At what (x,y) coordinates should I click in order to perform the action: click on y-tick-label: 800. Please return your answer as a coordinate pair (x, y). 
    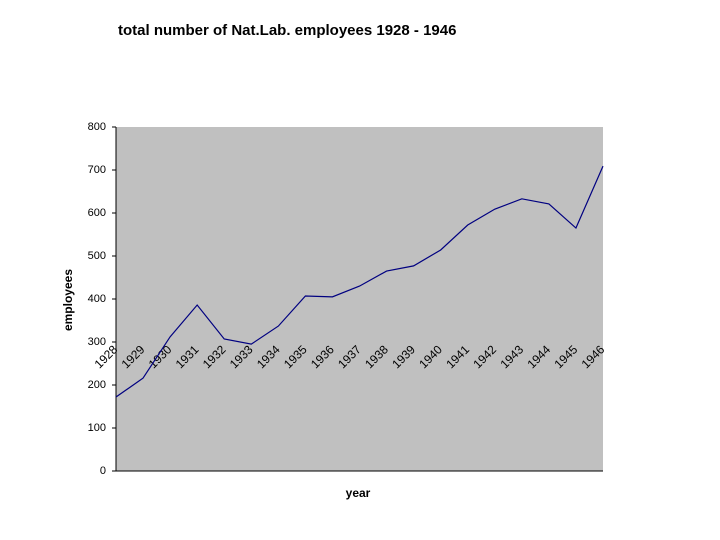
    Looking at the image, I should click on (97, 127).